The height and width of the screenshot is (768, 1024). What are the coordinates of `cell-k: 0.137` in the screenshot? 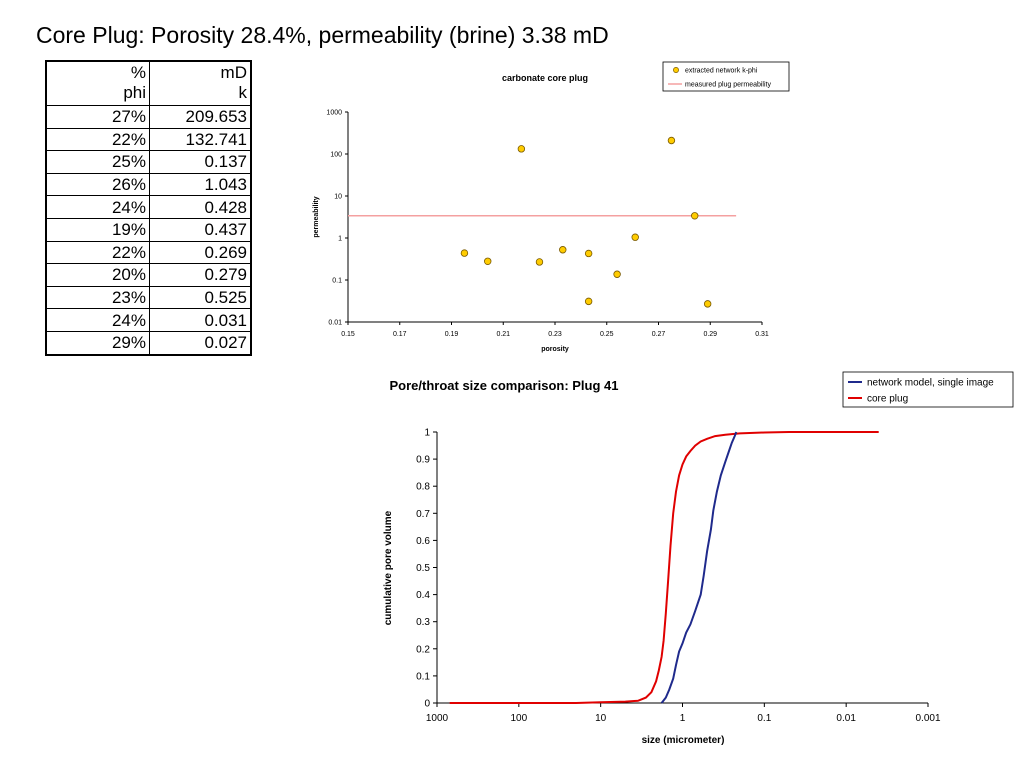 It's located at (200, 162).